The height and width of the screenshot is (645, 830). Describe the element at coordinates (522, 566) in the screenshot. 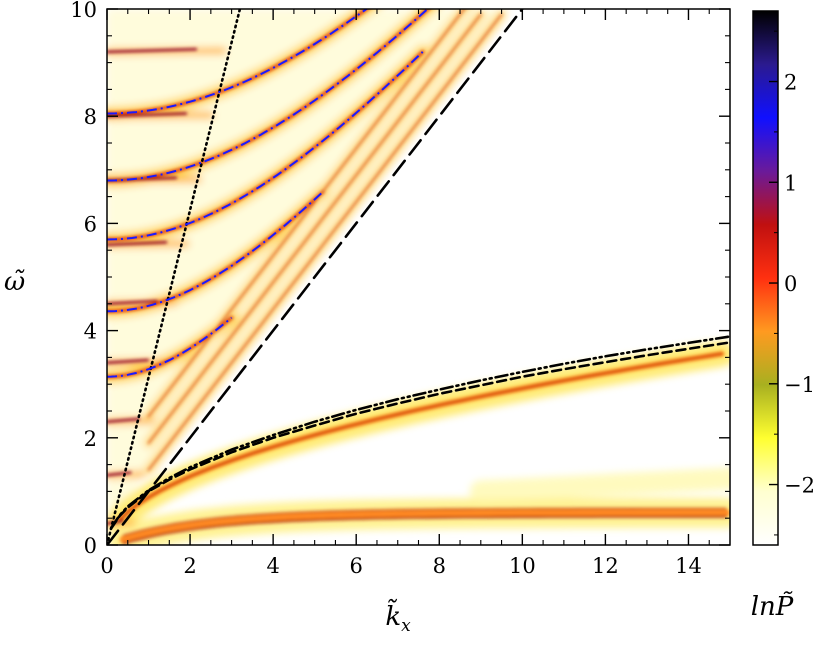

I see `x-tick-label: 10` at that location.